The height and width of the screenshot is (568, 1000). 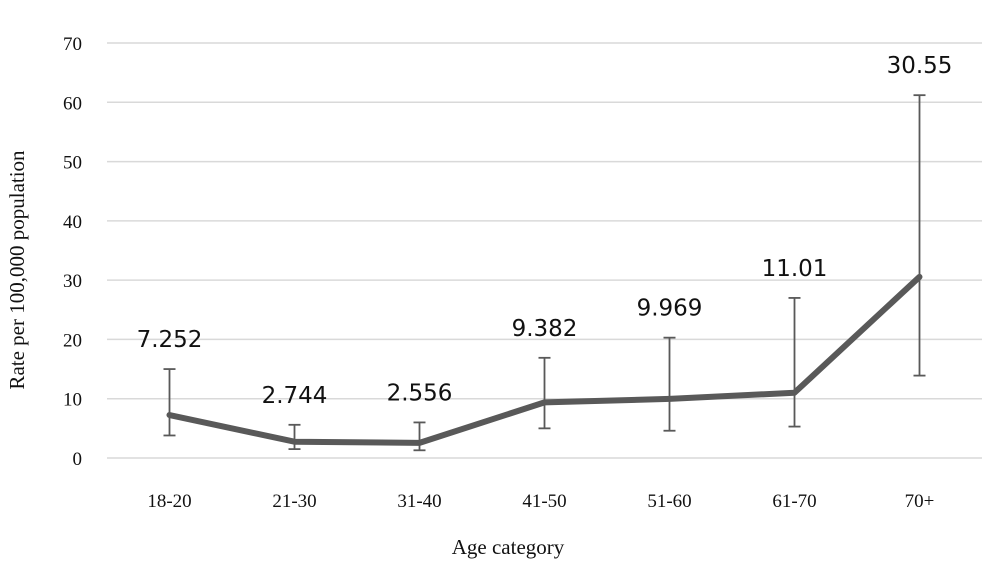 What do you see at coordinates (72, 222) in the screenshot?
I see `y-tick-label: 40` at bounding box center [72, 222].